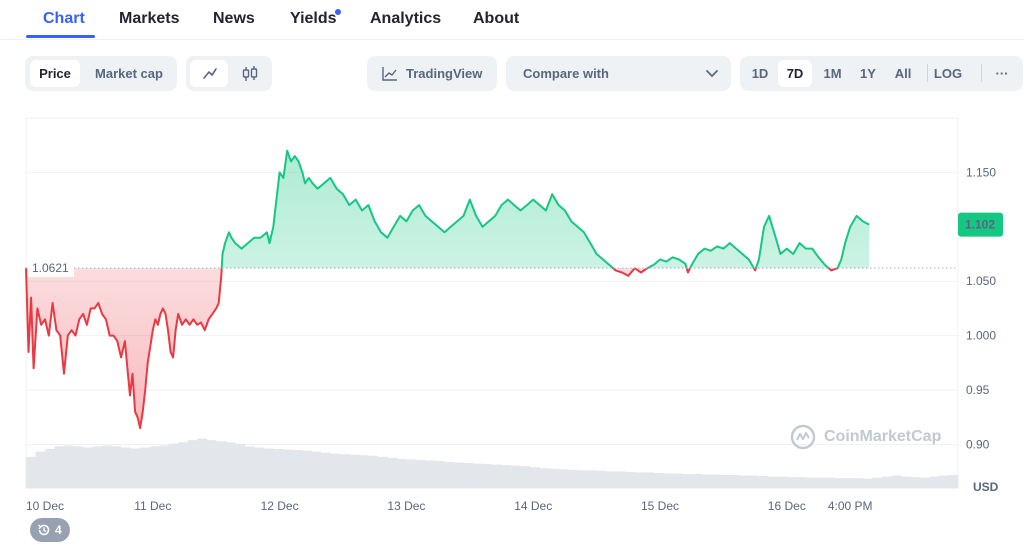 The width and height of the screenshot is (1024, 545). Describe the element at coordinates (980, 225) in the screenshot. I see `current-price-label: 1.102` at that location.